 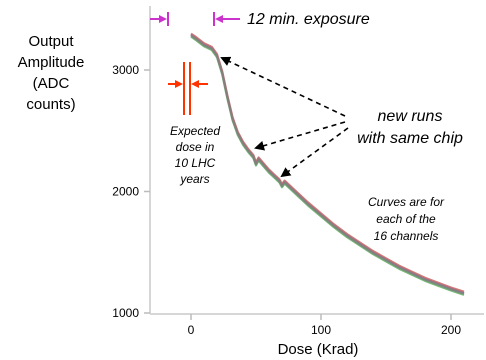 I want to click on expected-dose-line4: years, so click(x=194, y=179).